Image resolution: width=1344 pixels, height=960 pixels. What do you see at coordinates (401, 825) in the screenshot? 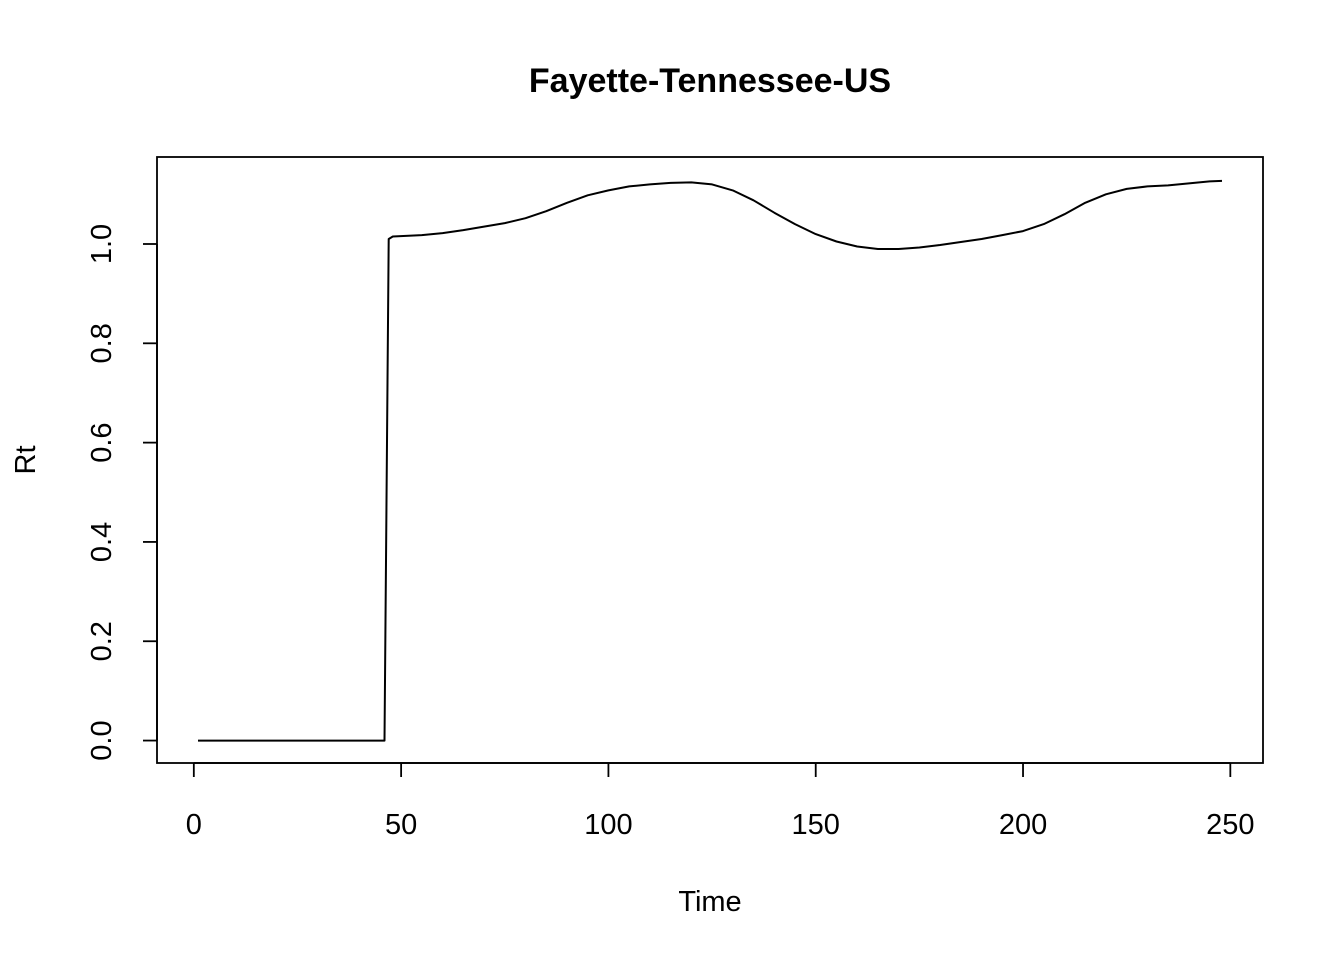
I see `x-tick-label: 50` at bounding box center [401, 825].